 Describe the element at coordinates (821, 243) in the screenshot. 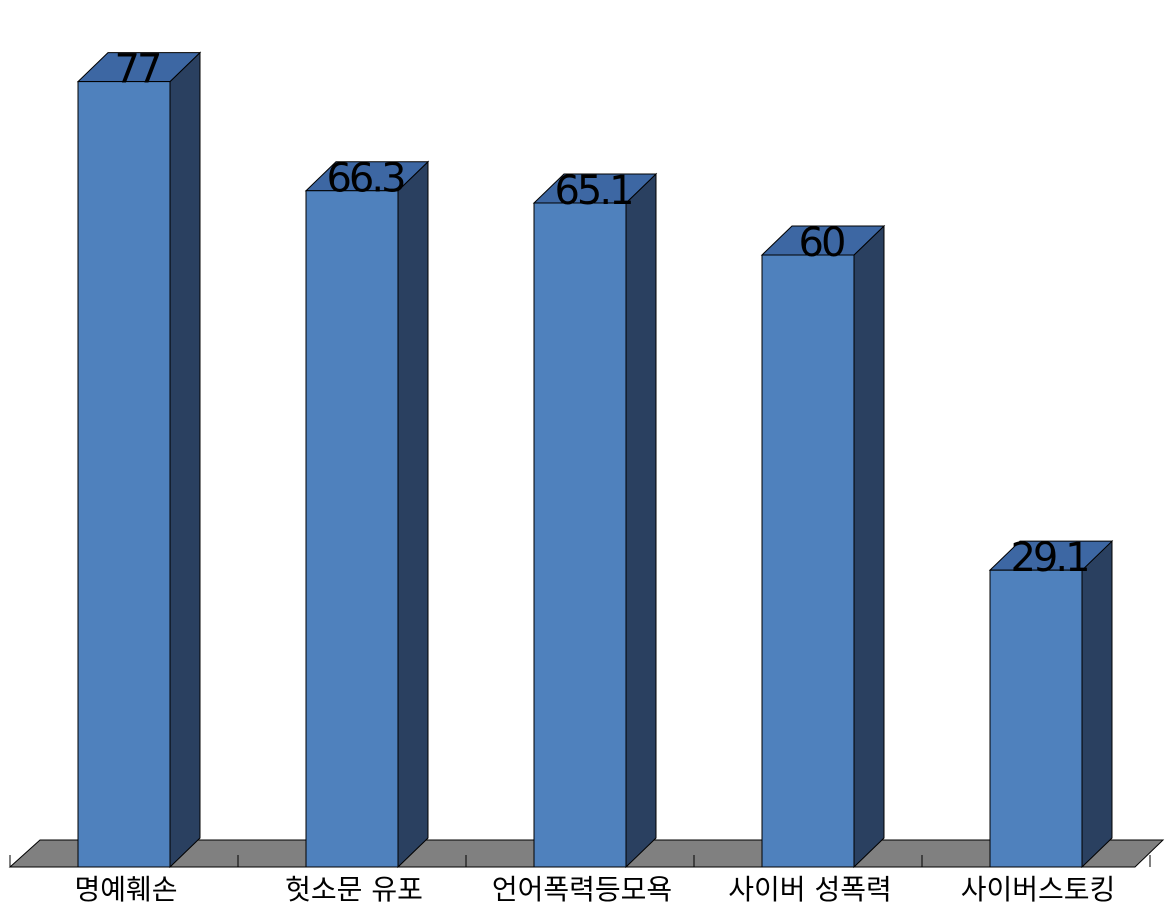

I see `data-label: 60` at that location.